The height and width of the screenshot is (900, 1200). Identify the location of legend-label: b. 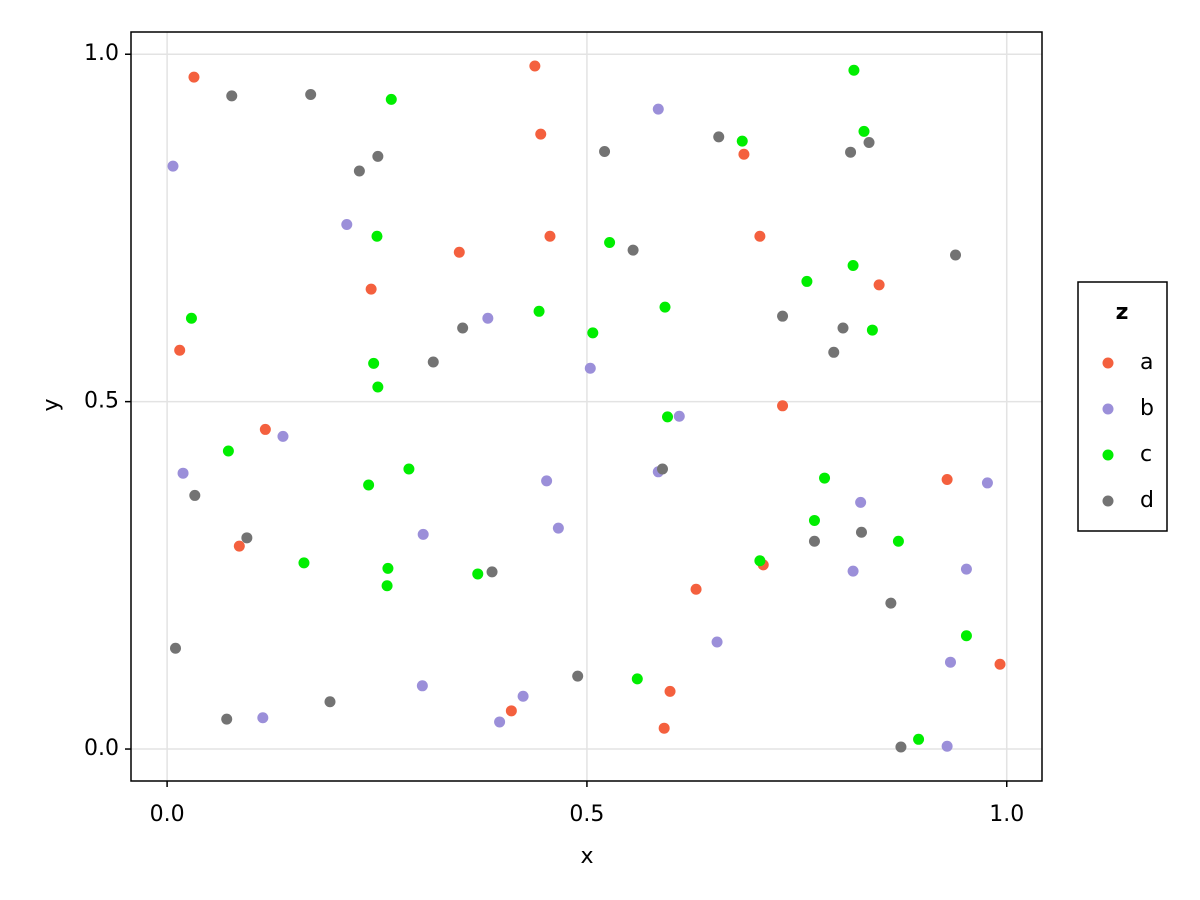
(1147, 408).